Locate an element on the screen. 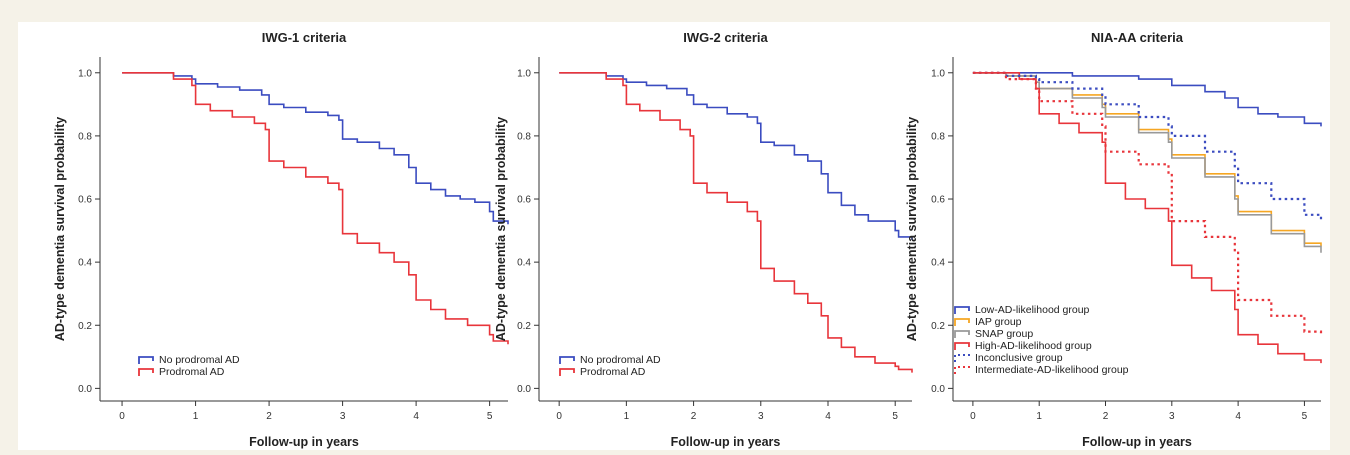 Image resolution: width=1350 pixels, height=455 pixels. legend-label: Intermediate-AD-likelihood group is located at coordinates (1052, 370).